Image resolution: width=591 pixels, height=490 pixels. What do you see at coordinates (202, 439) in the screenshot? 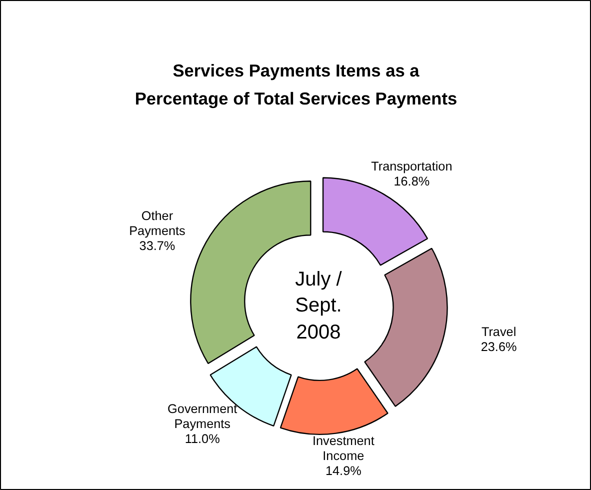
I see `data-label: 11.0%` at bounding box center [202, 439].